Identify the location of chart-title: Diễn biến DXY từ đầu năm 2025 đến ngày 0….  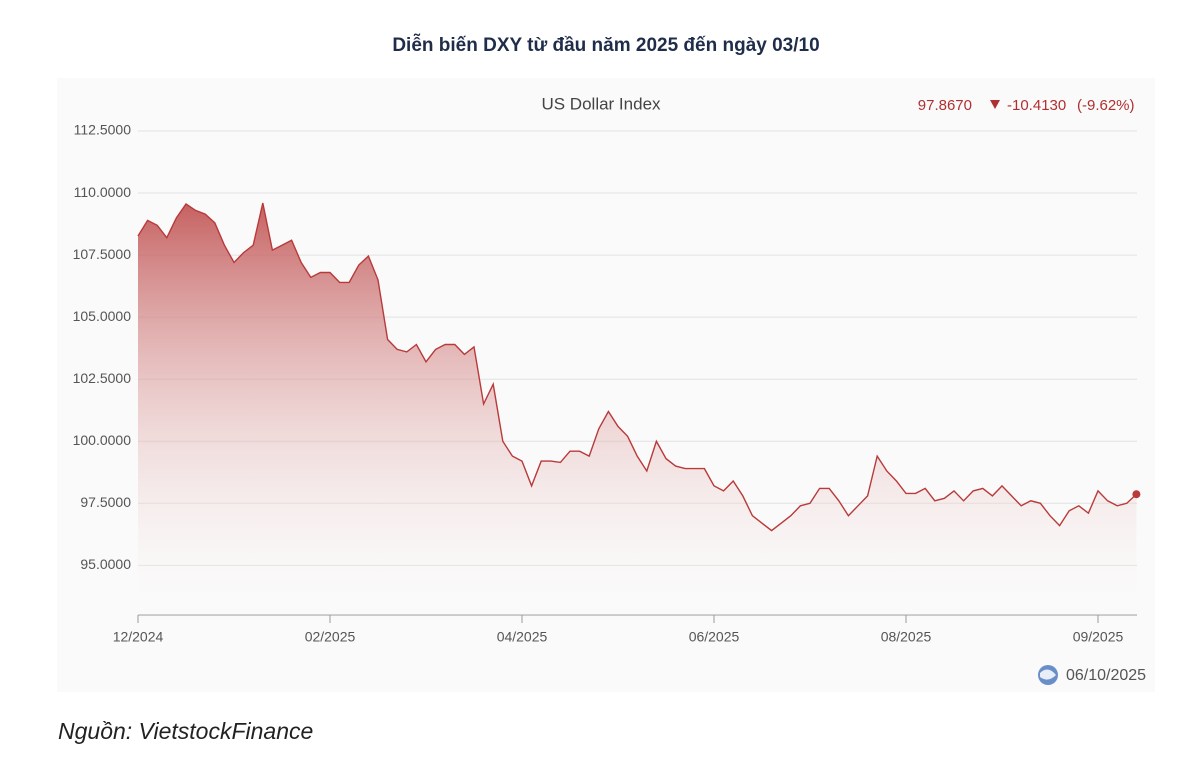
(605, 45).